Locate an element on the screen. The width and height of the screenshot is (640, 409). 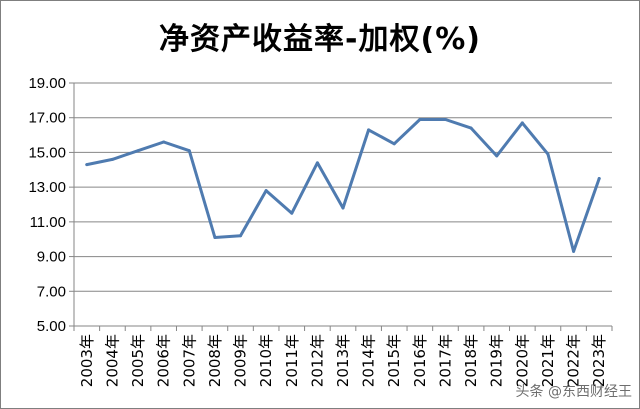
y-tick-label: 13.00 is located at coordinates (47, 187).